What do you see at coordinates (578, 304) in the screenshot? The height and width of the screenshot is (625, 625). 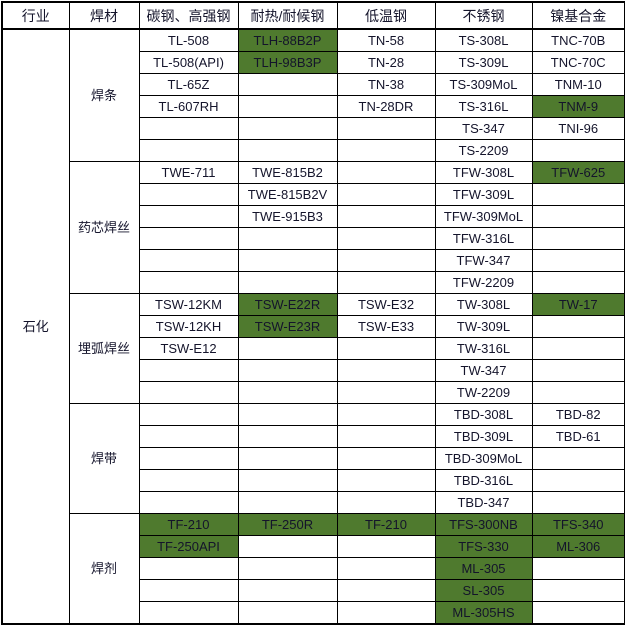 I see `product-cell-highlighted: TW-17` at bounding box center [578, 304].